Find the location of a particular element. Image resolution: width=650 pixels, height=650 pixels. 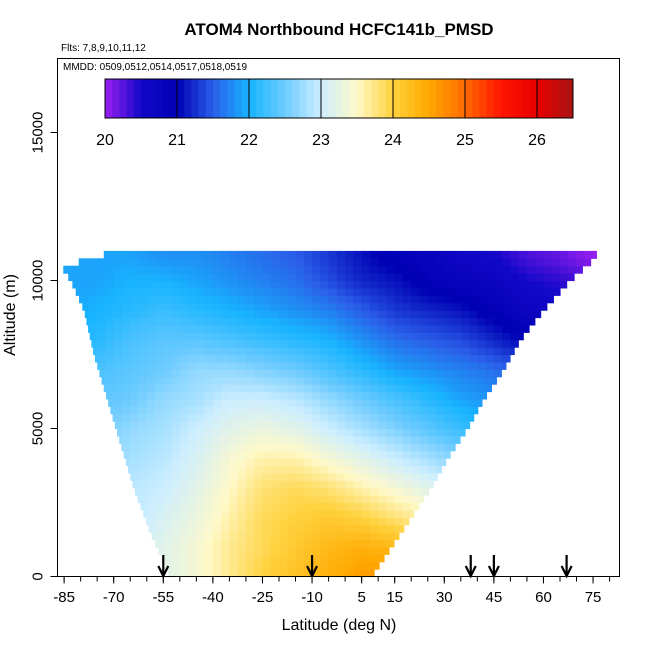

dates-subtitle: MMDD: 0509,0512,0514,0517,0518,0519 is located at coordinates (155, 67).